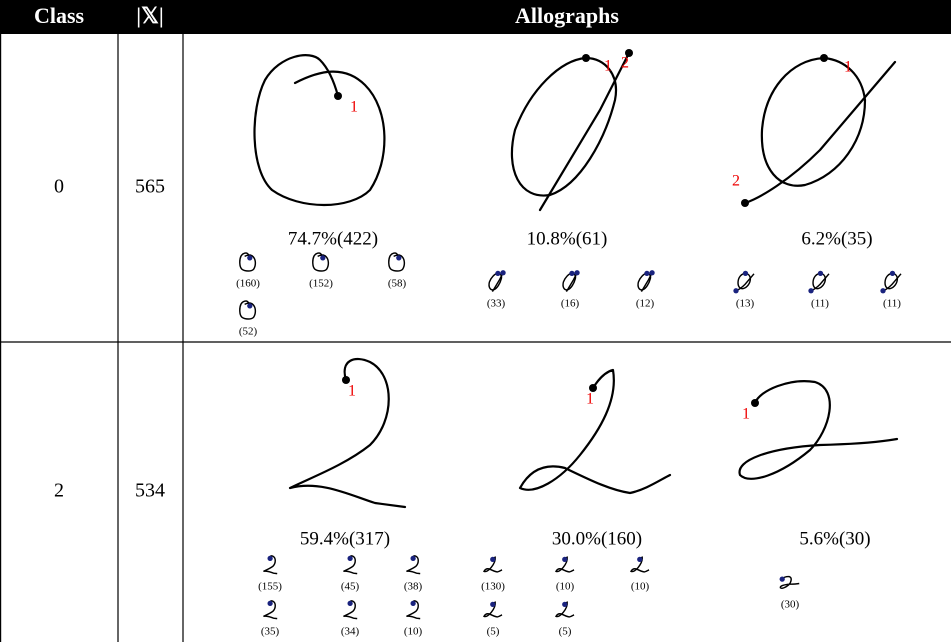 The width and height of the screenshot is (951, 642). Describe the element at coordinates (350, 587) in the screenshot. I see `sub-count: (45)` at that location.